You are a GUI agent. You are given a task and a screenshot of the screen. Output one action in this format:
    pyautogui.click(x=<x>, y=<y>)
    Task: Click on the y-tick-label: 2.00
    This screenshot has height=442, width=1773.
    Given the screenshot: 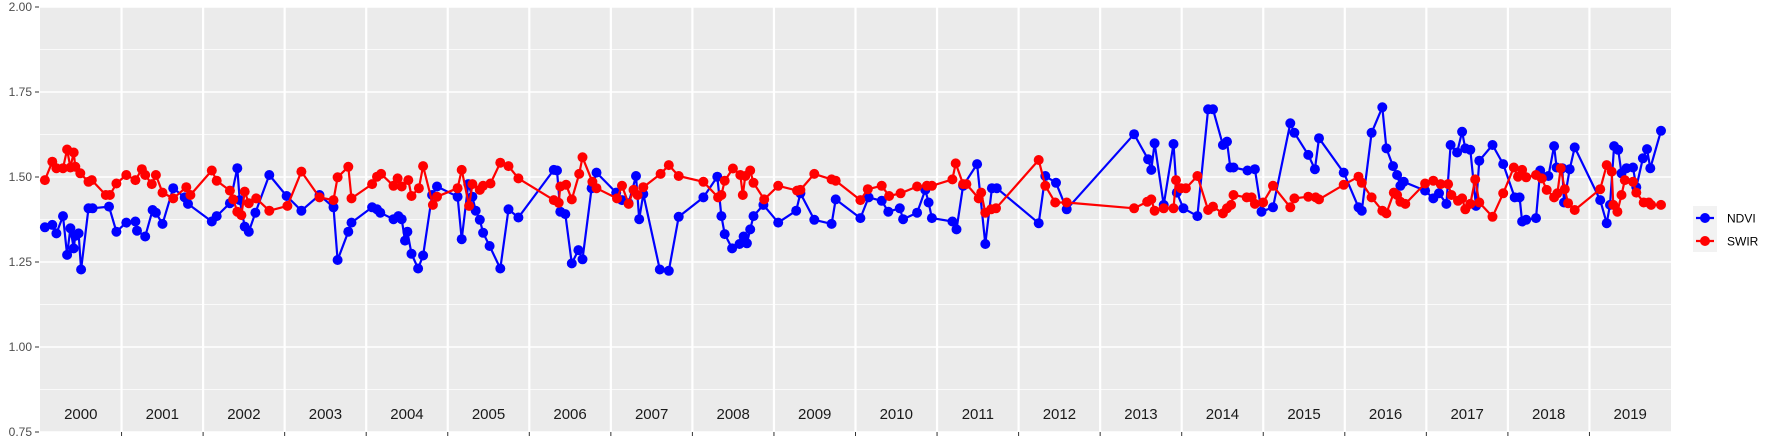 What is the action you would take?
    pyautogui.click(x=21, y=7)
    